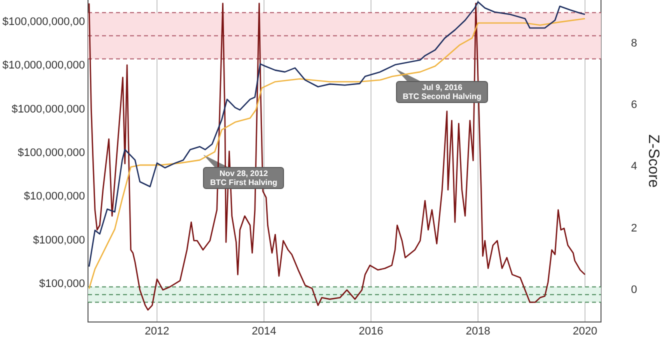 The width and height of the screenshot is (662, 344). I want to click on x-tick-label: 2014, so click(264, 332).